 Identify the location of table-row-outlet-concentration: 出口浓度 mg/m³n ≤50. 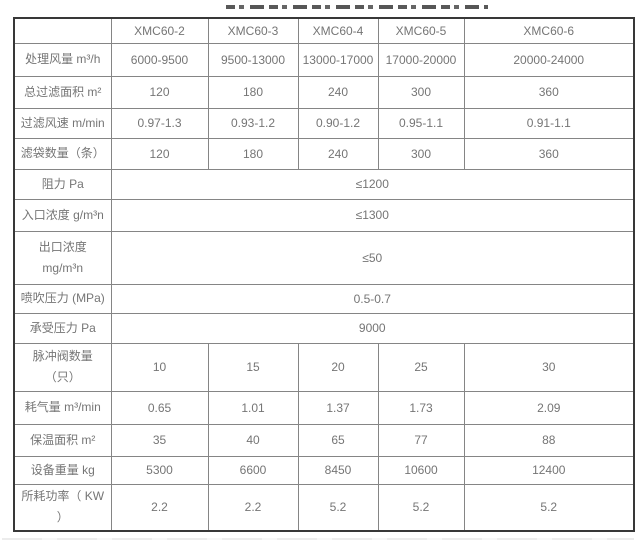
(324, 257).